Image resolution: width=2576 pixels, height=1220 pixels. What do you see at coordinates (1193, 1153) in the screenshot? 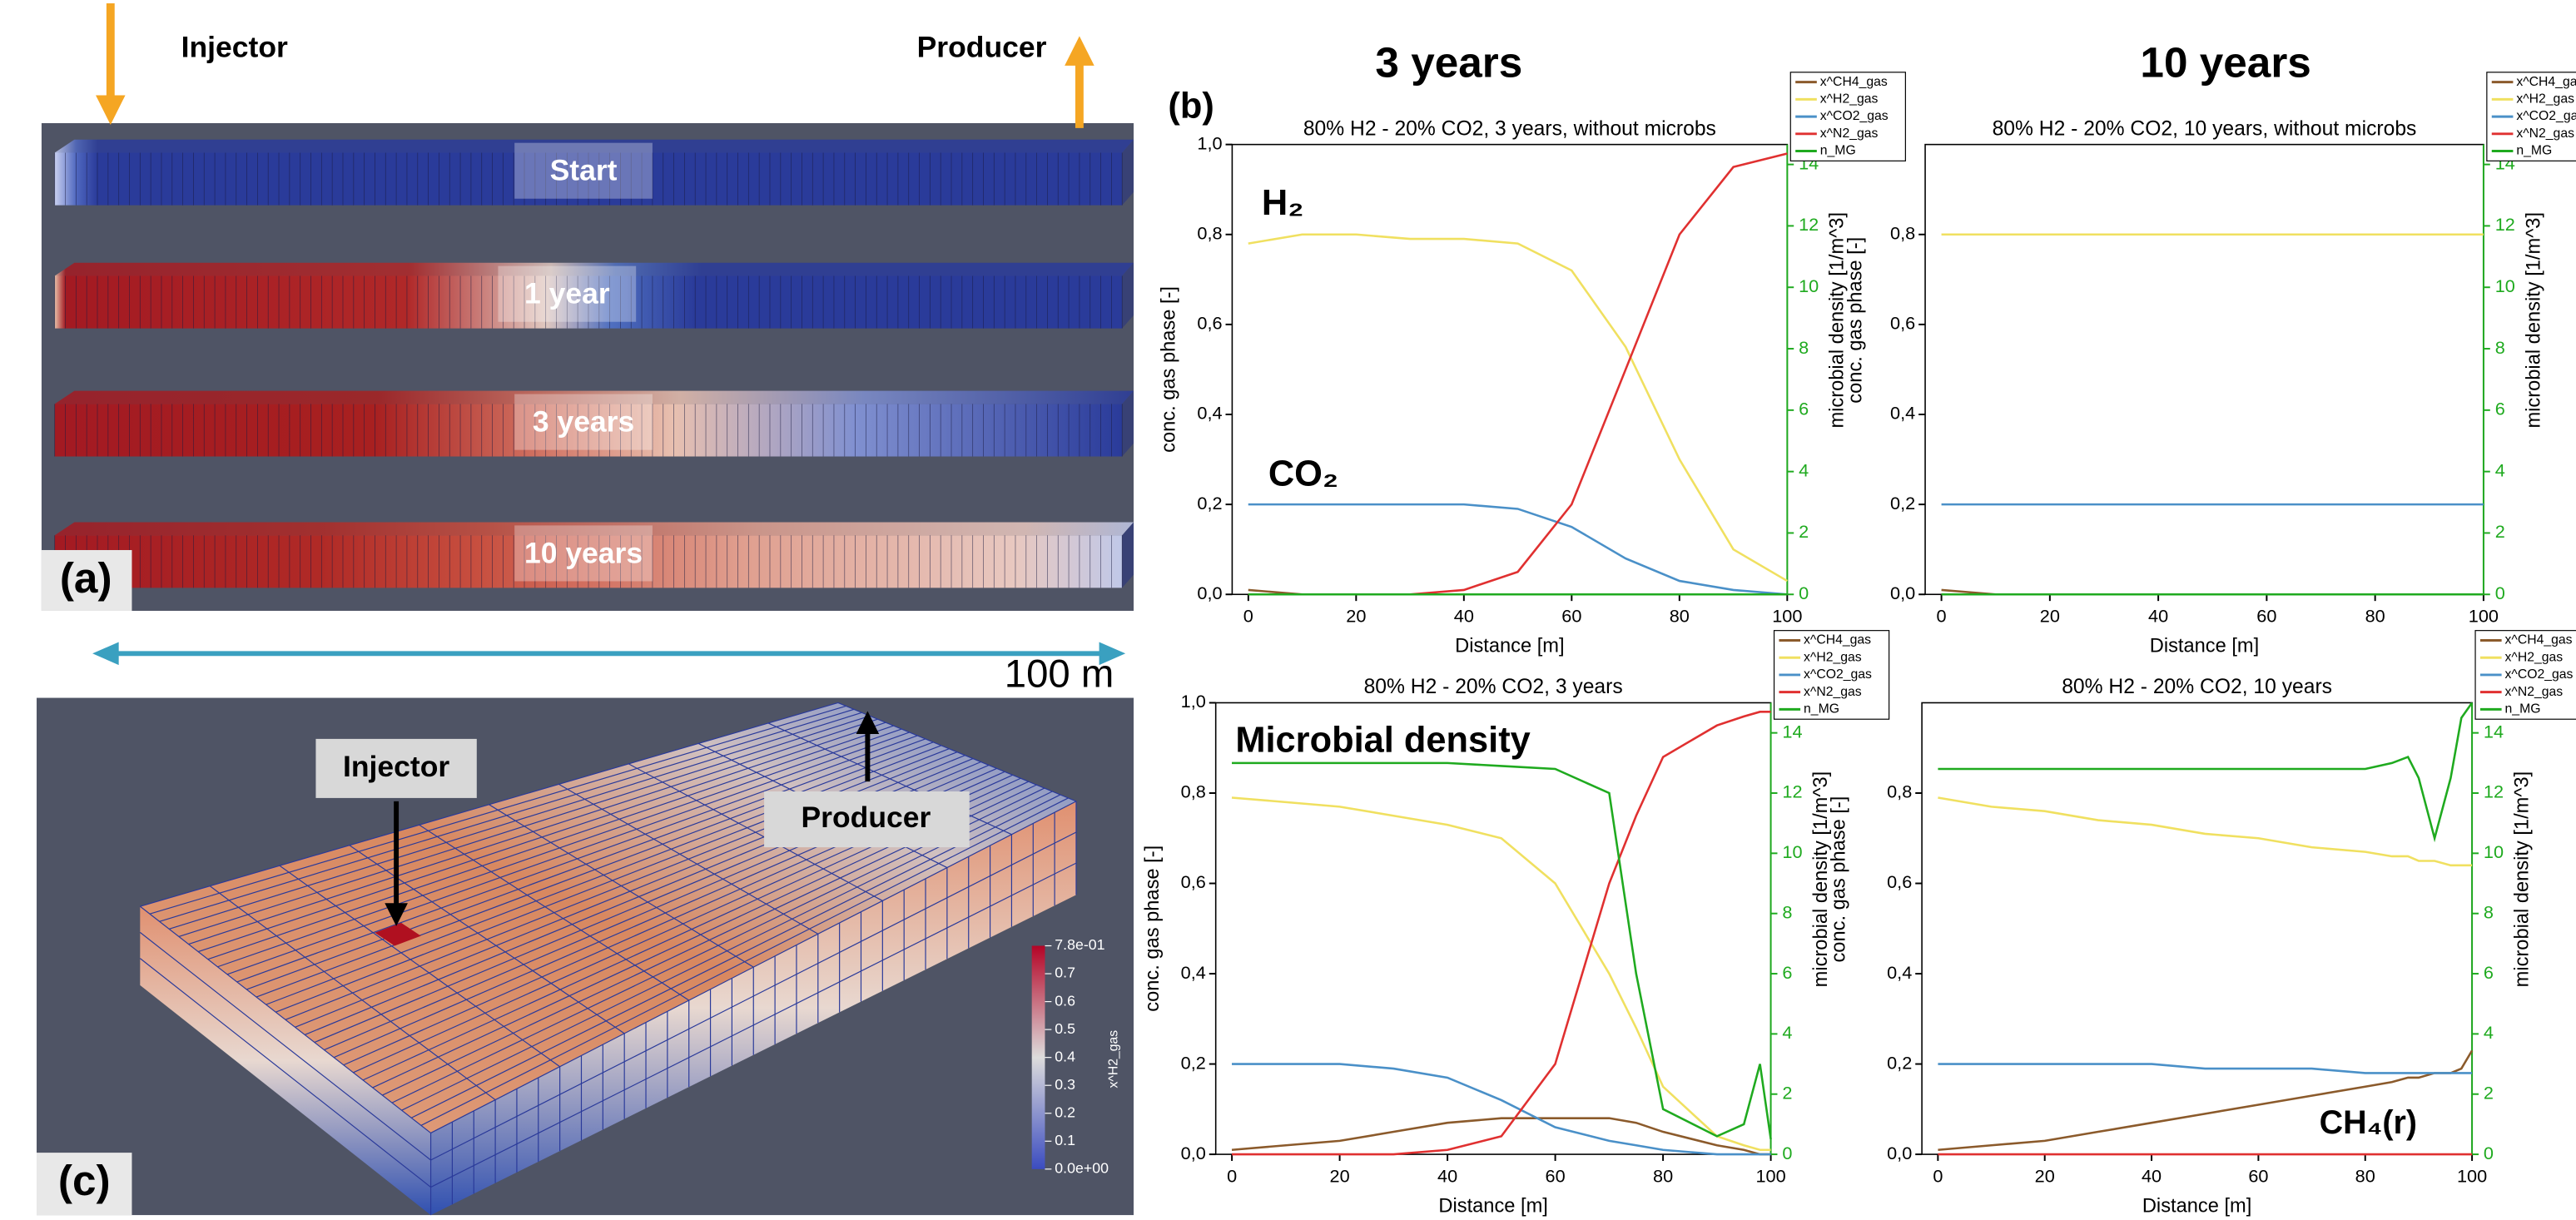
I see `y-tick-label: 0,0` at bounding box center [1193, 1153].